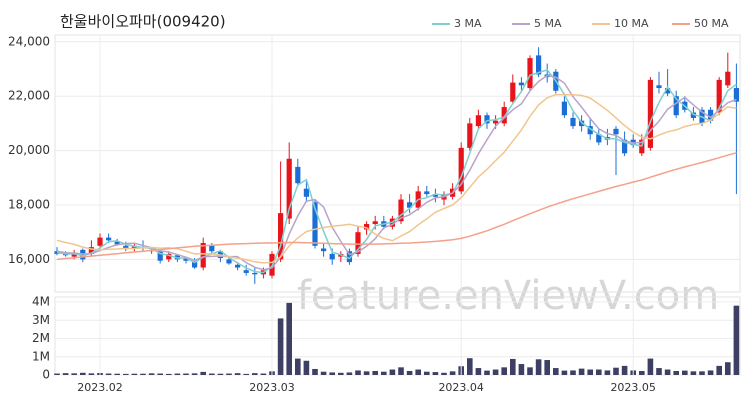 This screenshot has width=750, height=400. I want to click on legend-label: 5 MA, so click(548, 23).